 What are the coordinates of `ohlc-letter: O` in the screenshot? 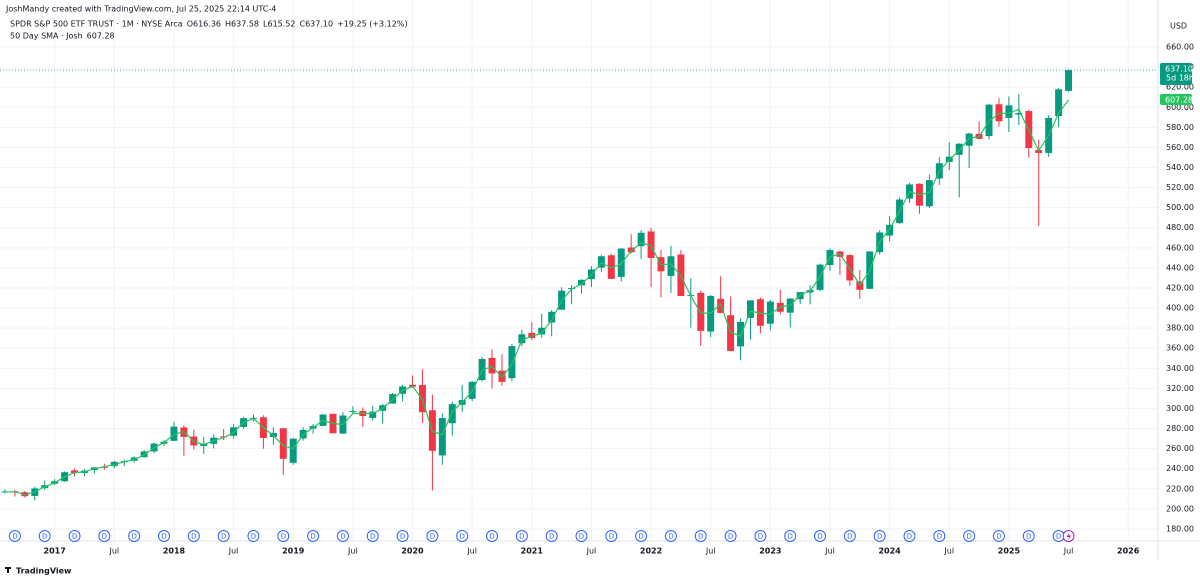 It's located at (190, 24).